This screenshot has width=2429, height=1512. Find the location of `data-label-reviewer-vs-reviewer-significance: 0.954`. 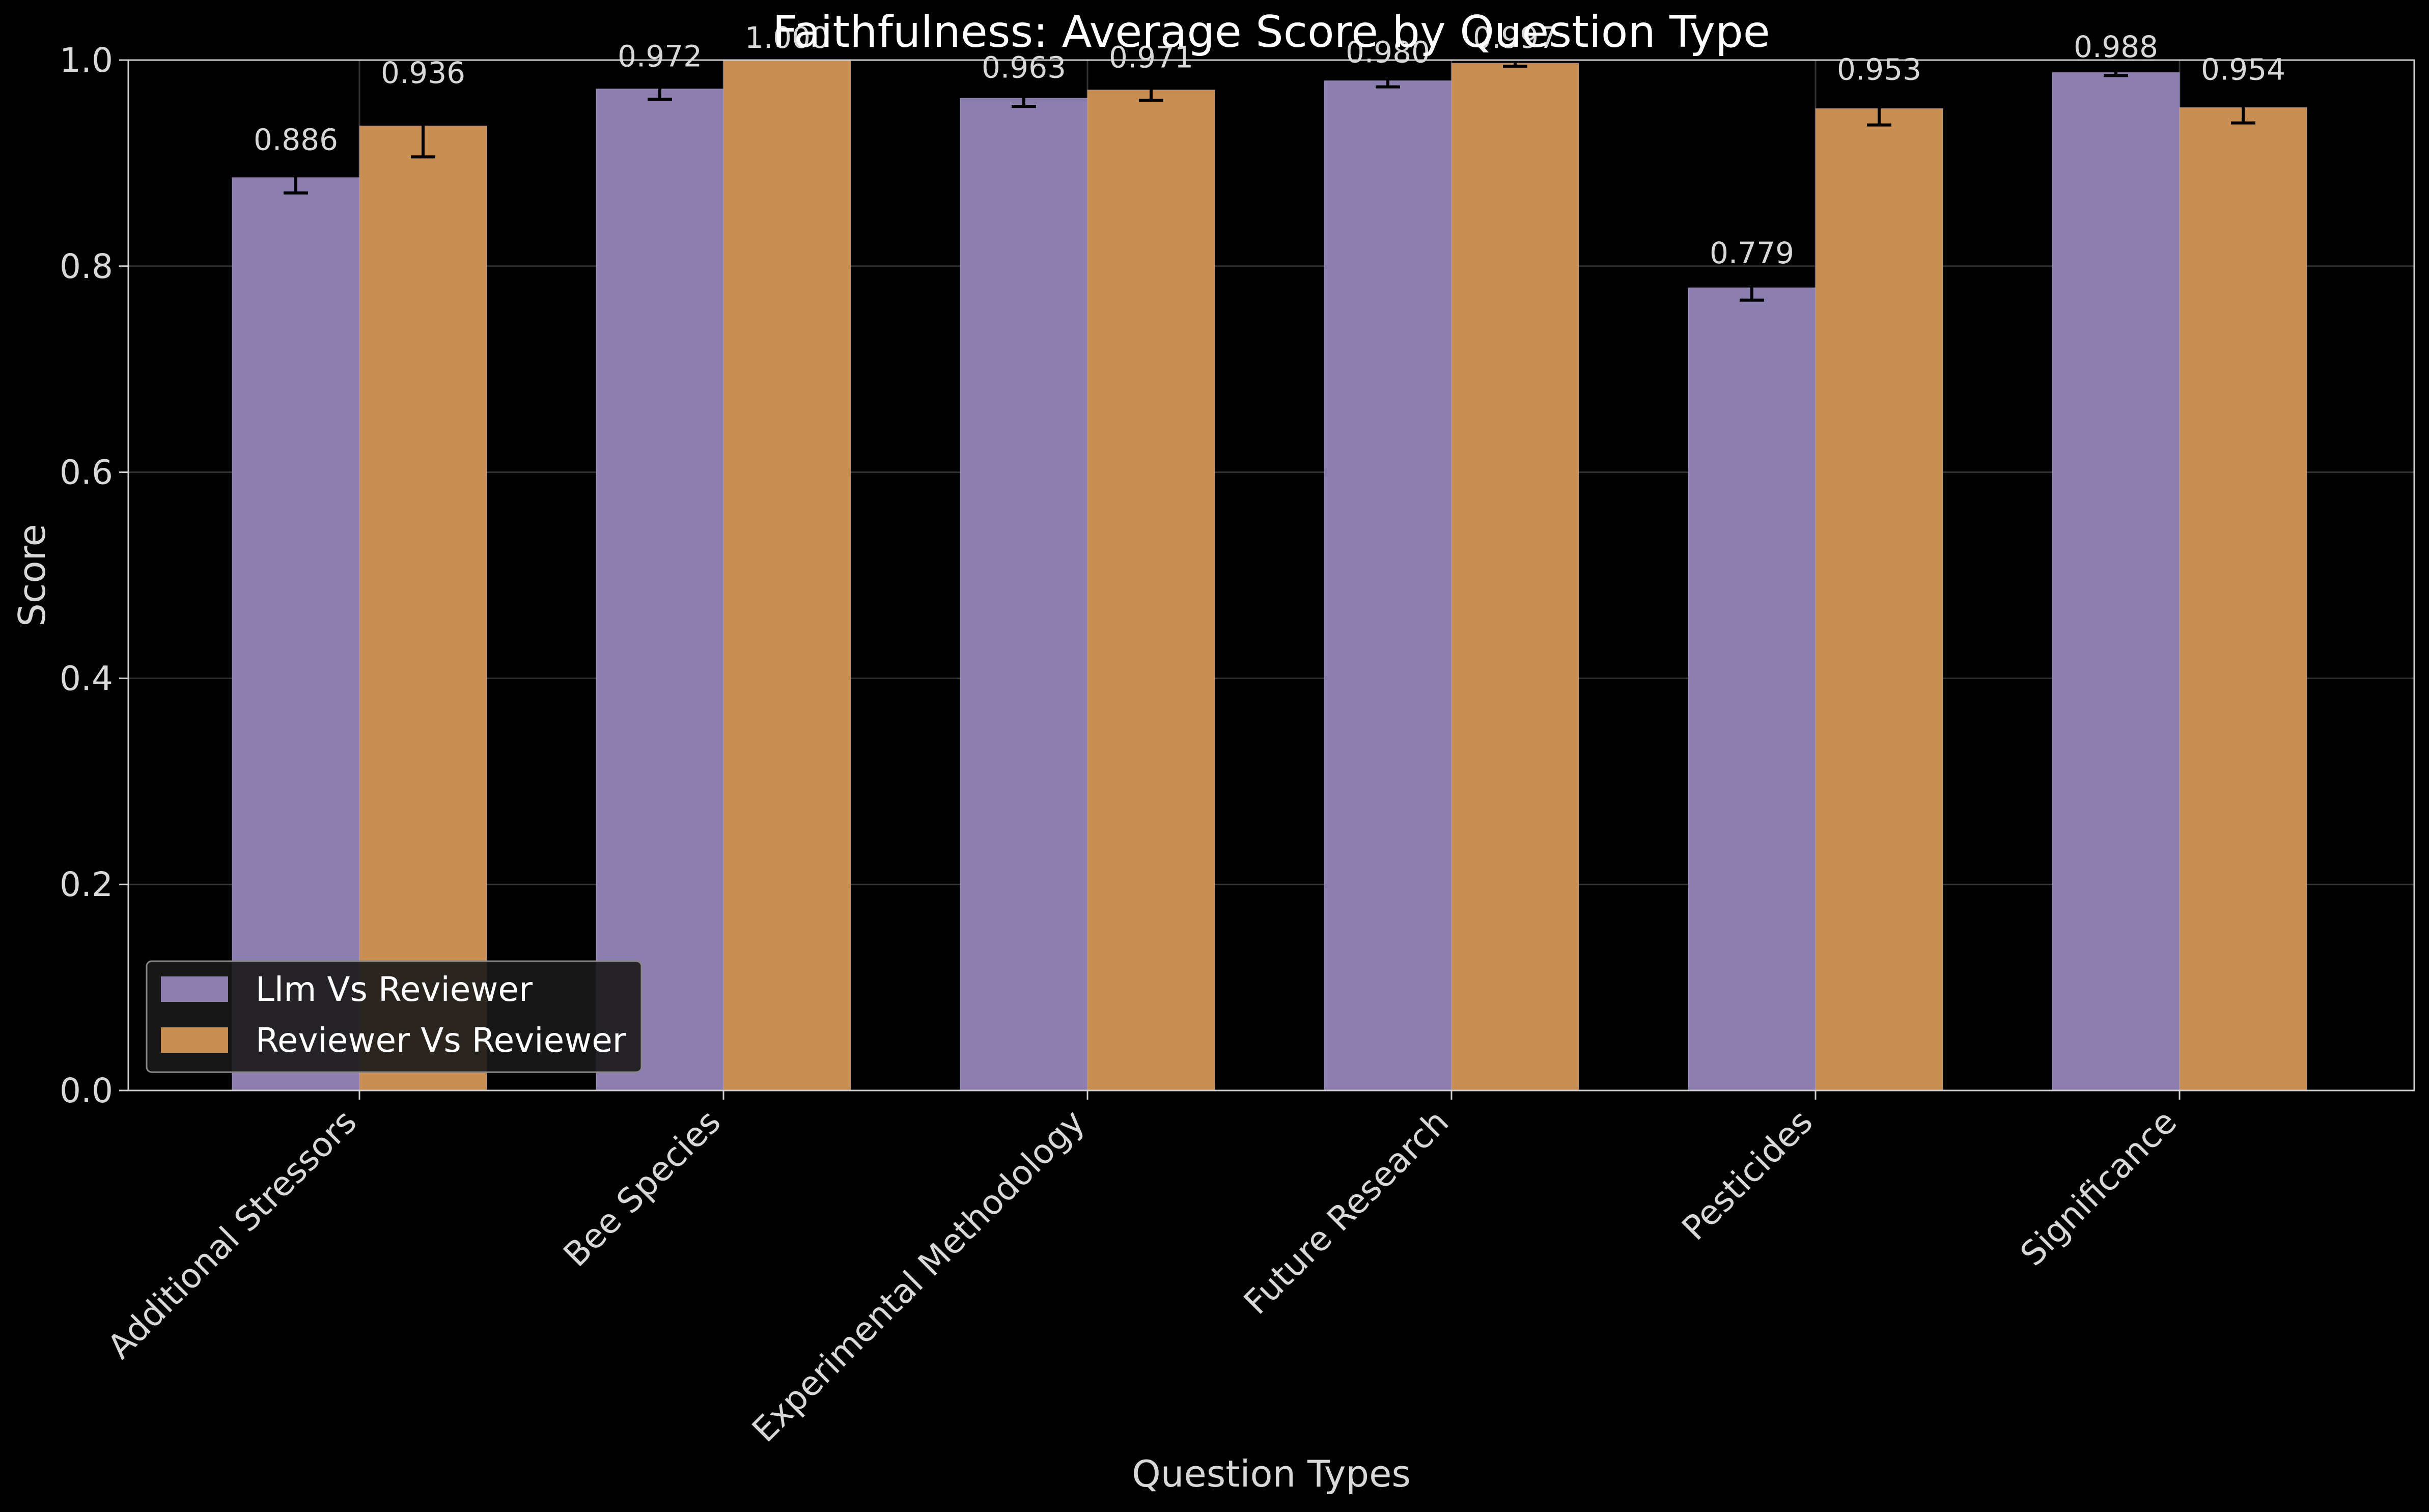

data-label-reviewer-vs-reviewer-significance: 0.954 is located at coordinates (2243, 69).